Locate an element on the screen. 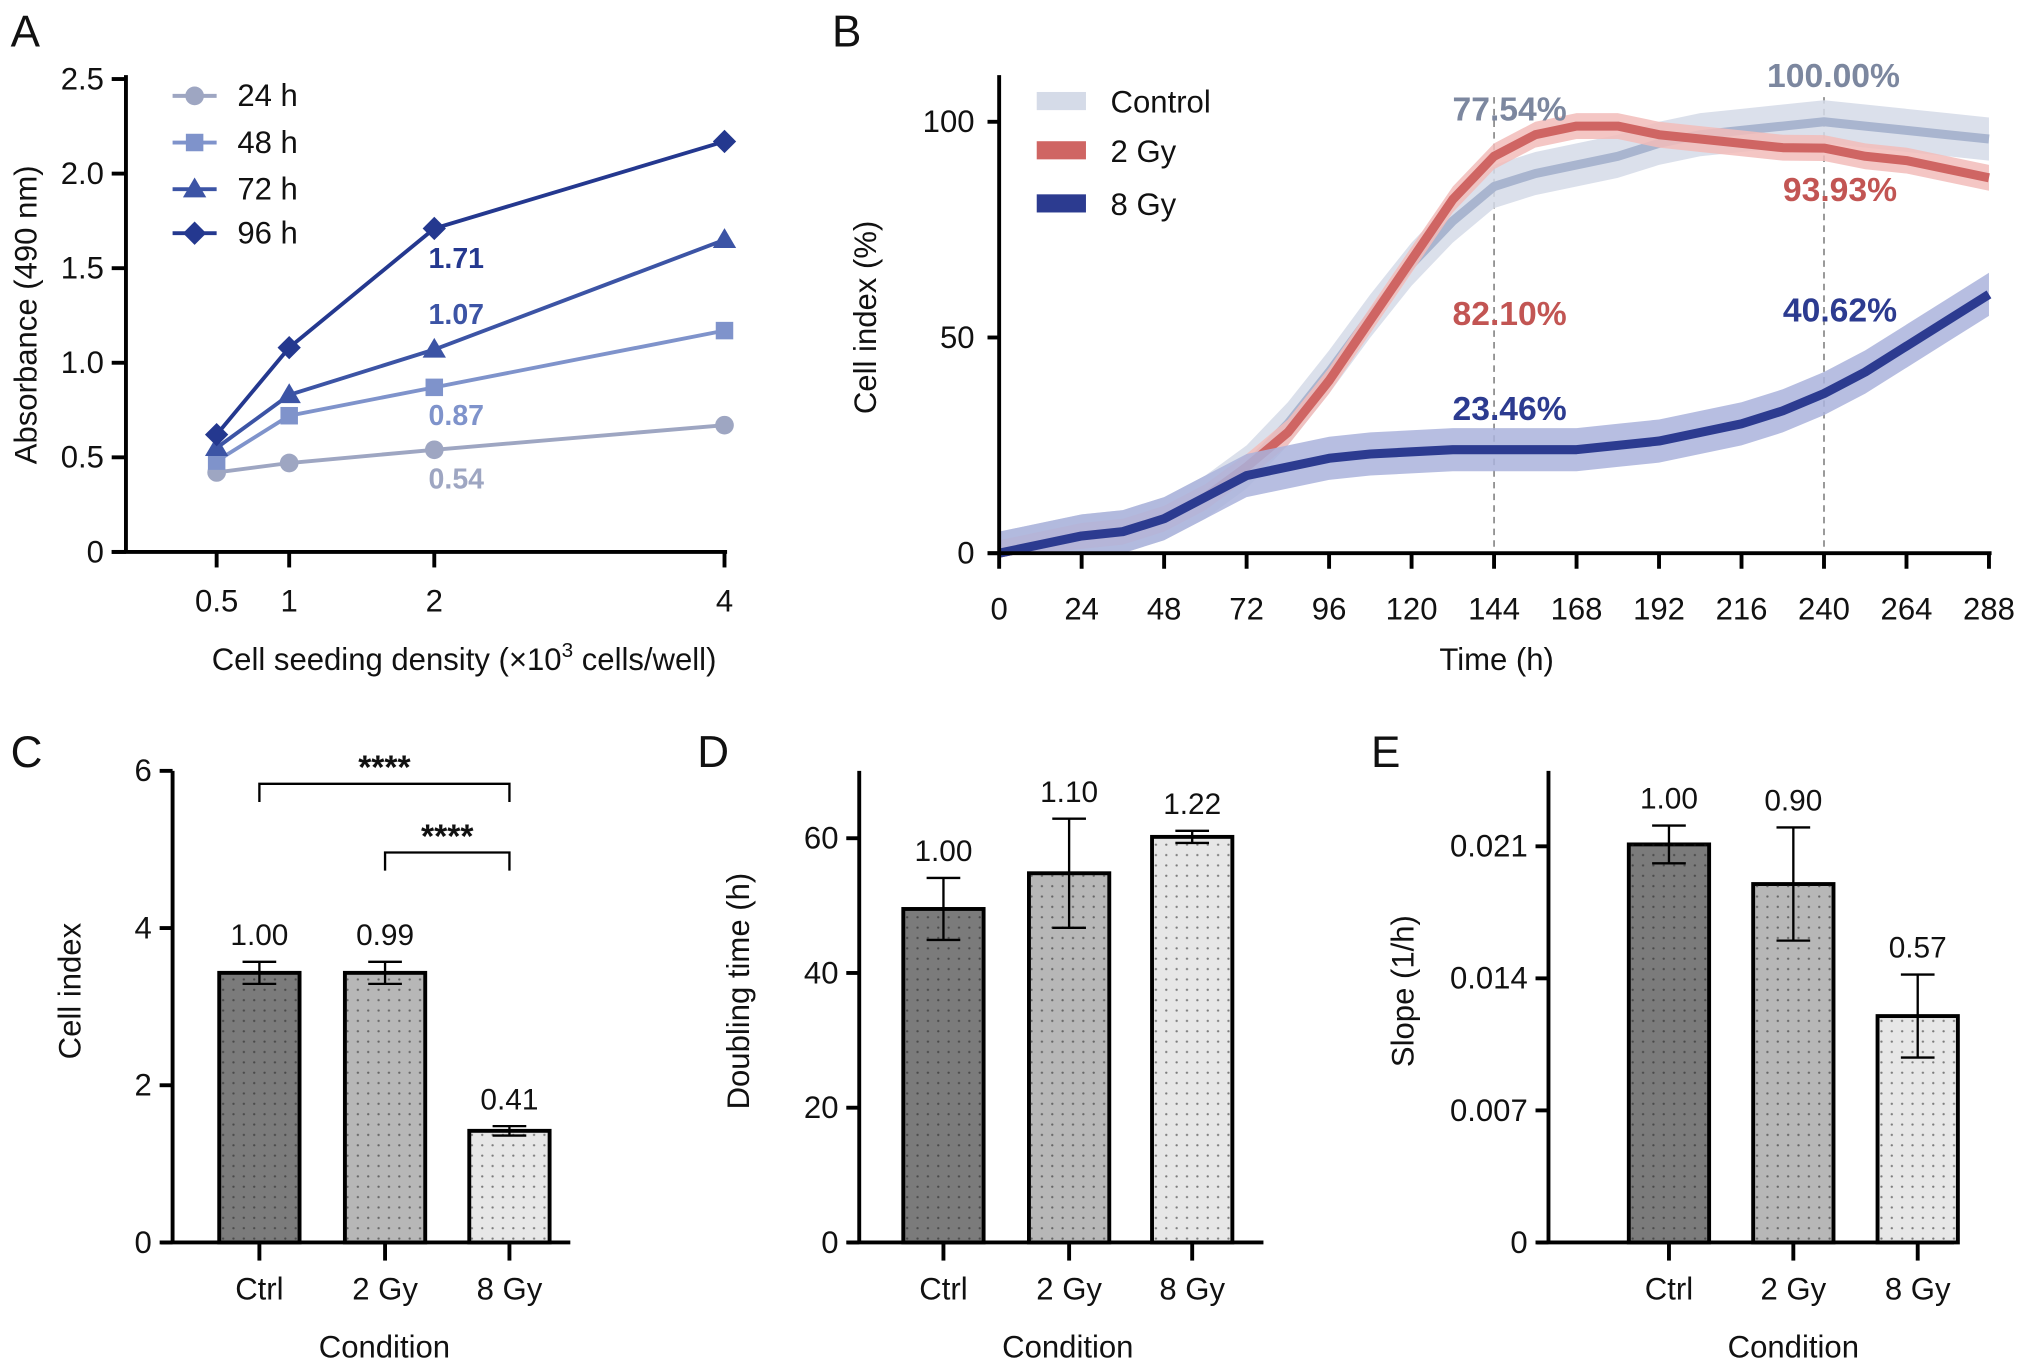 Image resolution: width=2032 pixels, height=1372 pixels. y-tick-label: 50 is located at coordinates (957, 337).